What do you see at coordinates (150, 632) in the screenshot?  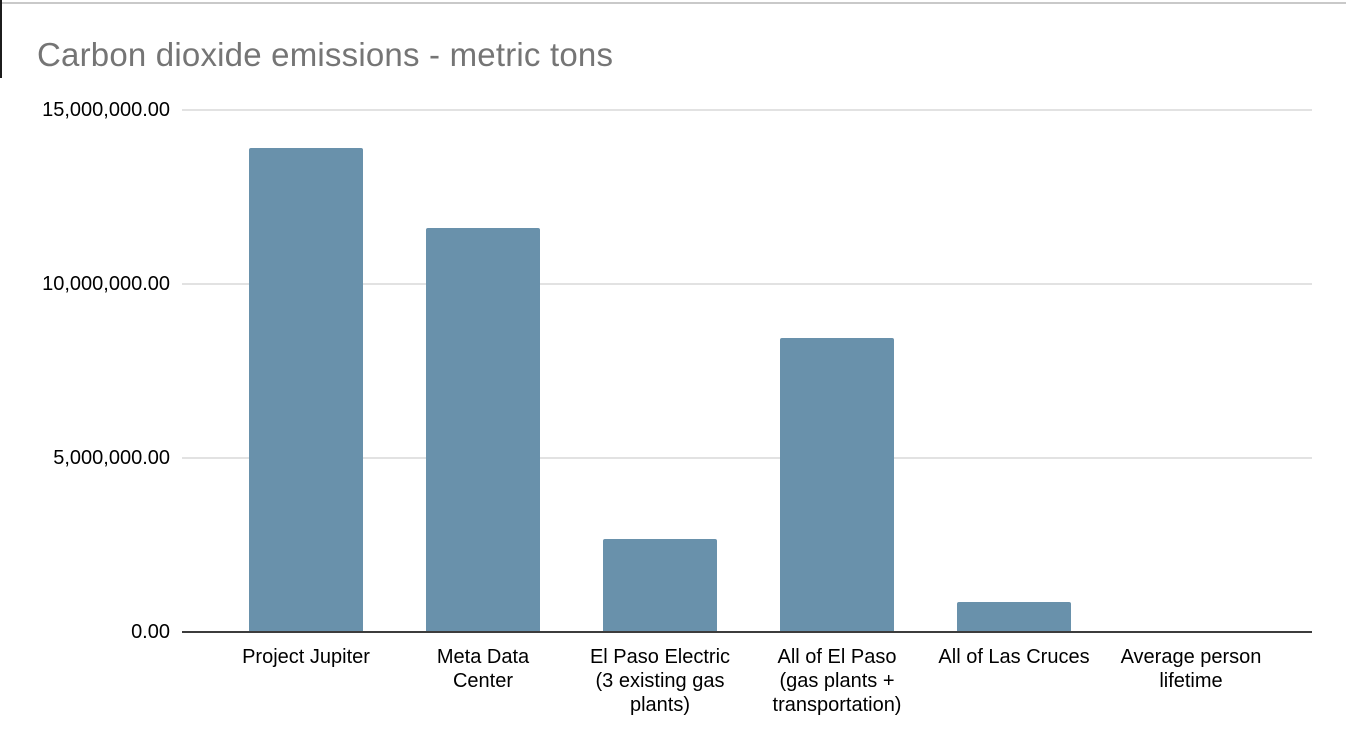 I see `y-axis-tick-label: 0.00` at bounding box center [150, 632].